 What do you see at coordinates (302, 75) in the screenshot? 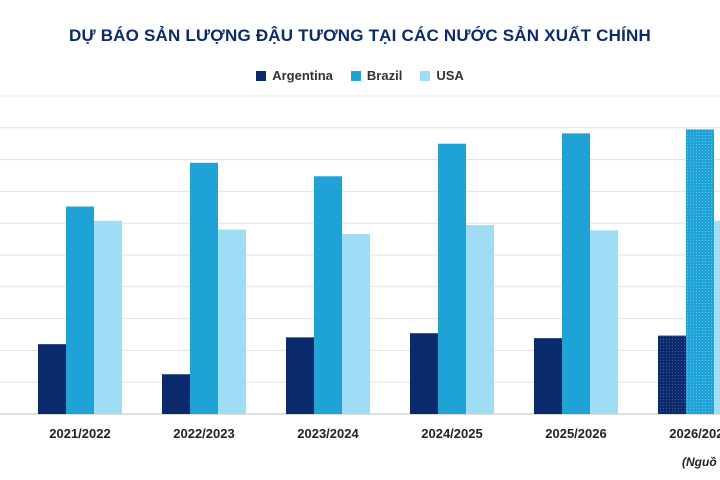
I see `legend-label-argentina: Argentina` at bounding box center [302, 75].